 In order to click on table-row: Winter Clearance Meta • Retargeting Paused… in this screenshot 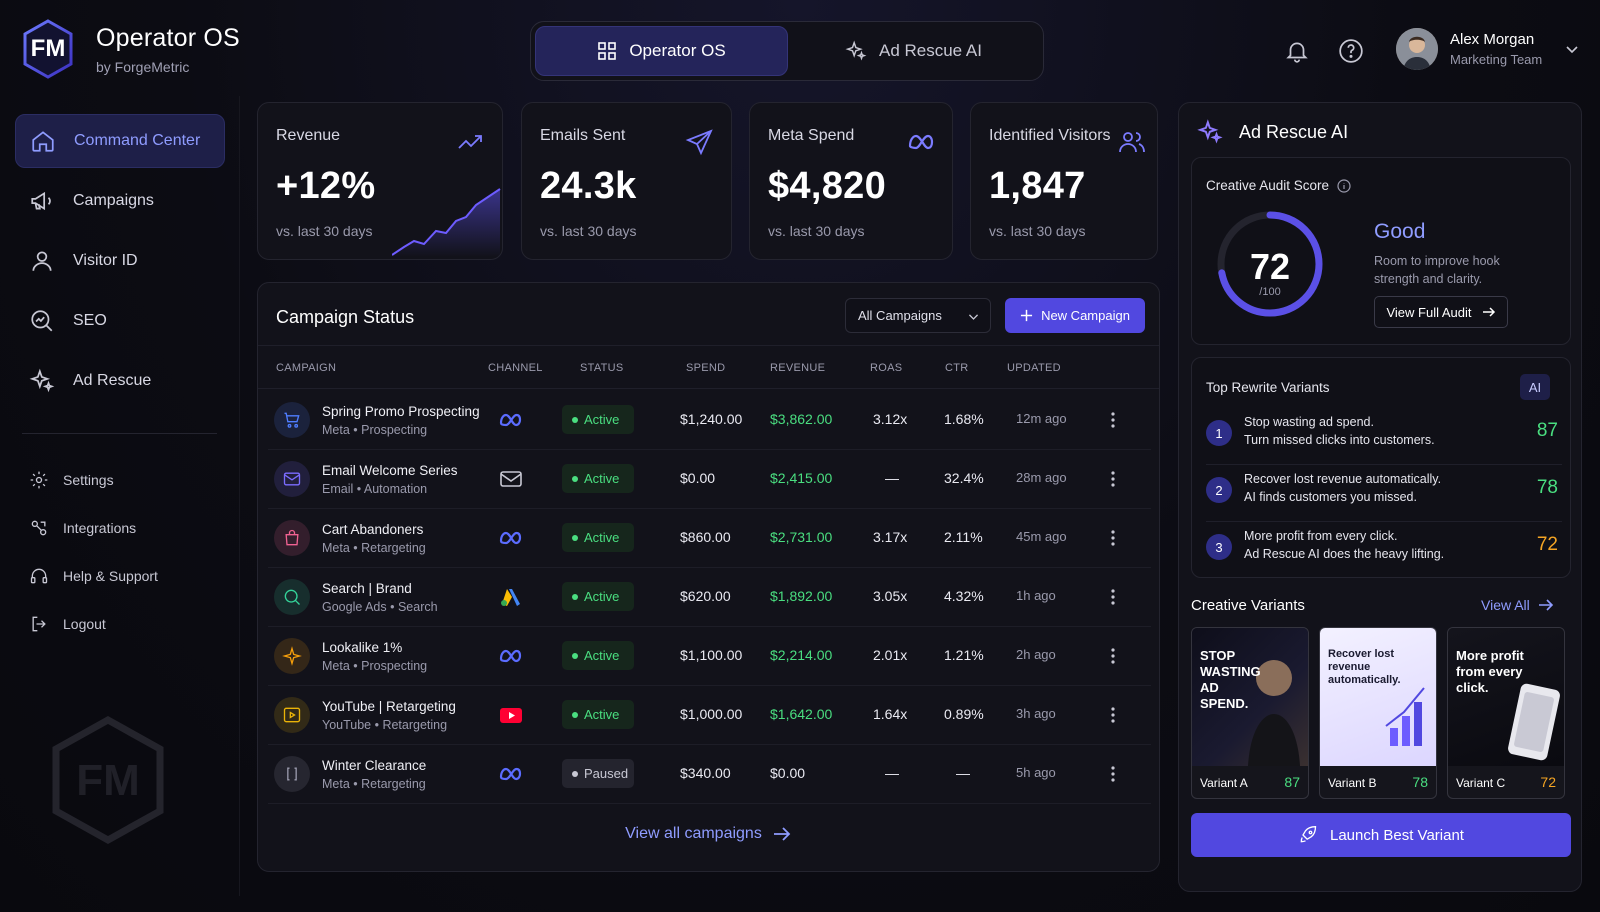, I will do `click(709, 774)`.